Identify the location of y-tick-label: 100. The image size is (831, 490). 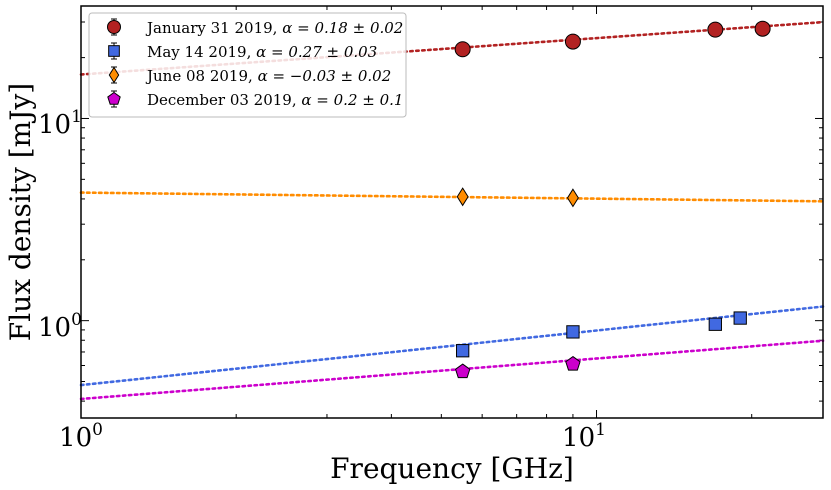
(60, 326).